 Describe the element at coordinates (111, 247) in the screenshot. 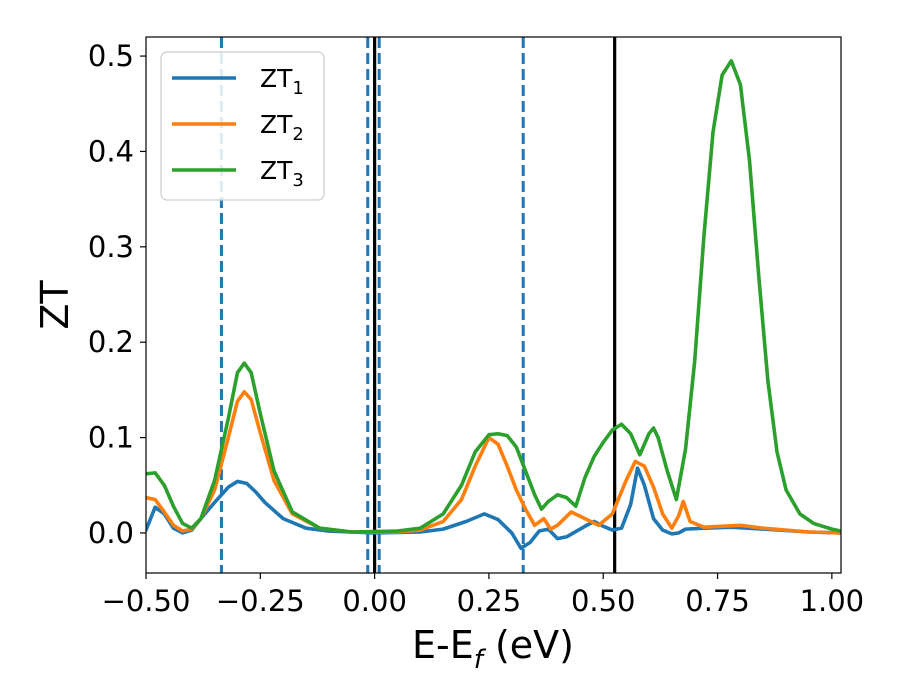

I see `y-tick-label: 0.3` at that location.